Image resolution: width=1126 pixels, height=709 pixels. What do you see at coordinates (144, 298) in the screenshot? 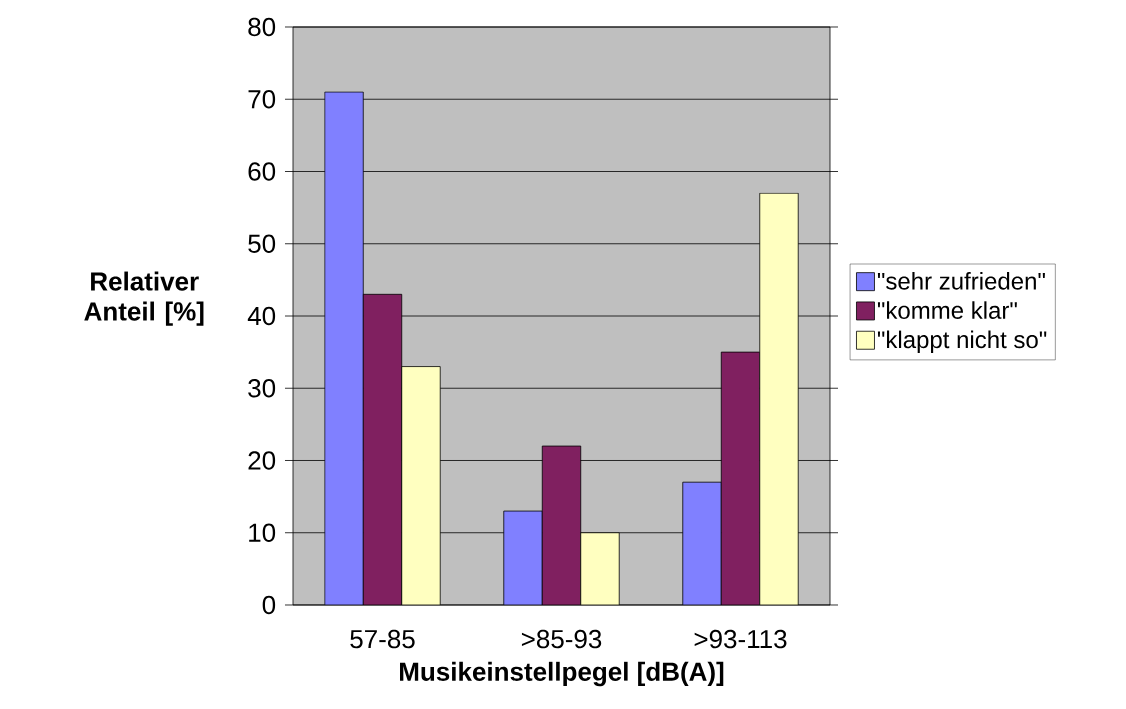
I see `y-axis-title: Relativer Anteil [%]` at bounding box center [144, 298].